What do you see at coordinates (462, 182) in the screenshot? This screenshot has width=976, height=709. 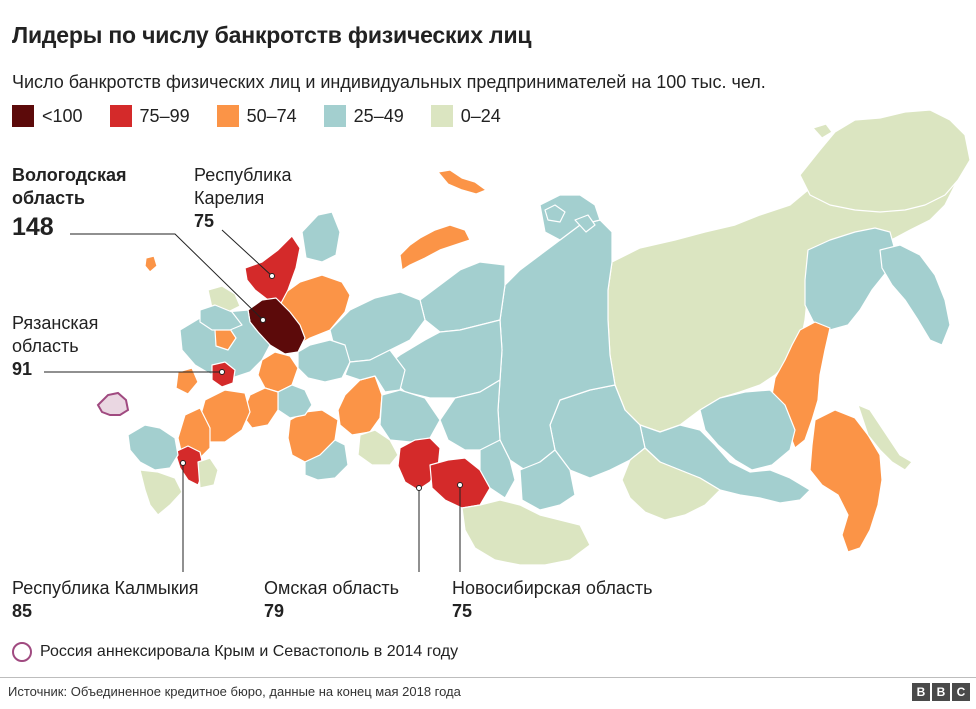 I see `region-franz-josef` at bounding box center [462, 182].